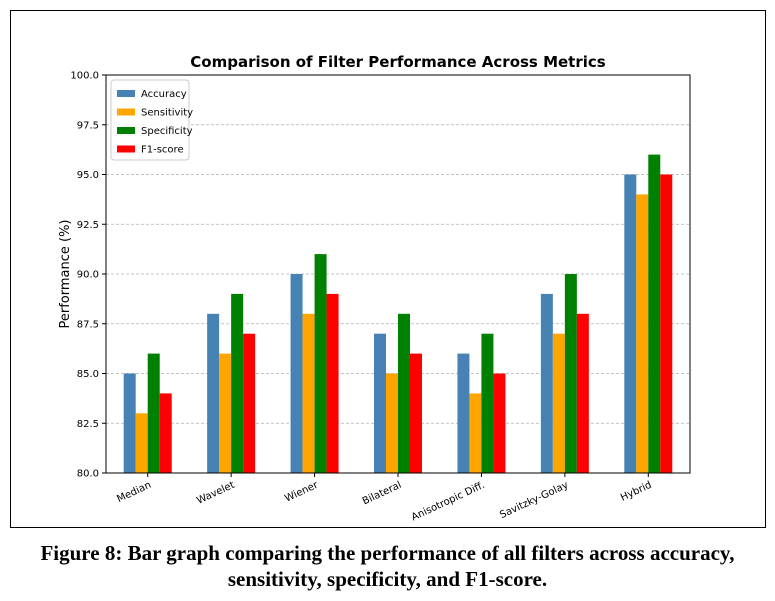 Image resolution: width=775 pixels, height=601 pixels. What do you see at coordinates (88, 324) in the screenshot?
I see `y-tick-label: 87.5` at bounding box center [88, 324].